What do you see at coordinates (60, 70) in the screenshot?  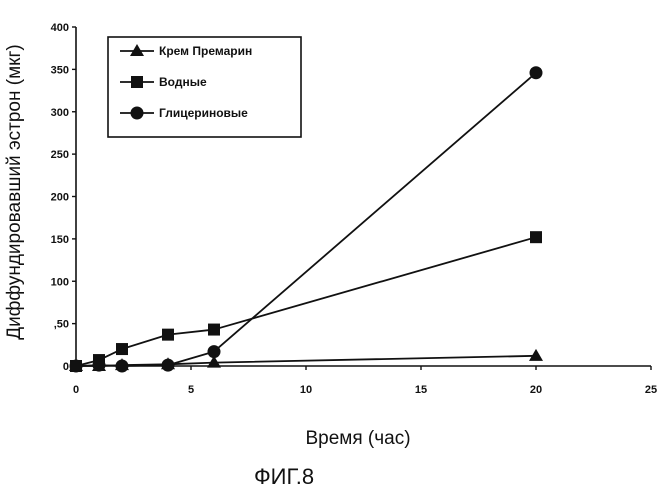 I see `y-tick-label: 350` at bounding box center [60, 70].